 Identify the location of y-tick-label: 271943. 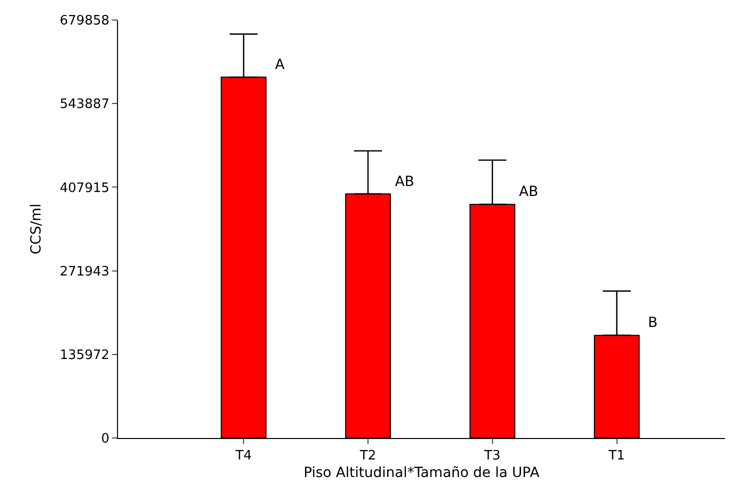
(85, 272).